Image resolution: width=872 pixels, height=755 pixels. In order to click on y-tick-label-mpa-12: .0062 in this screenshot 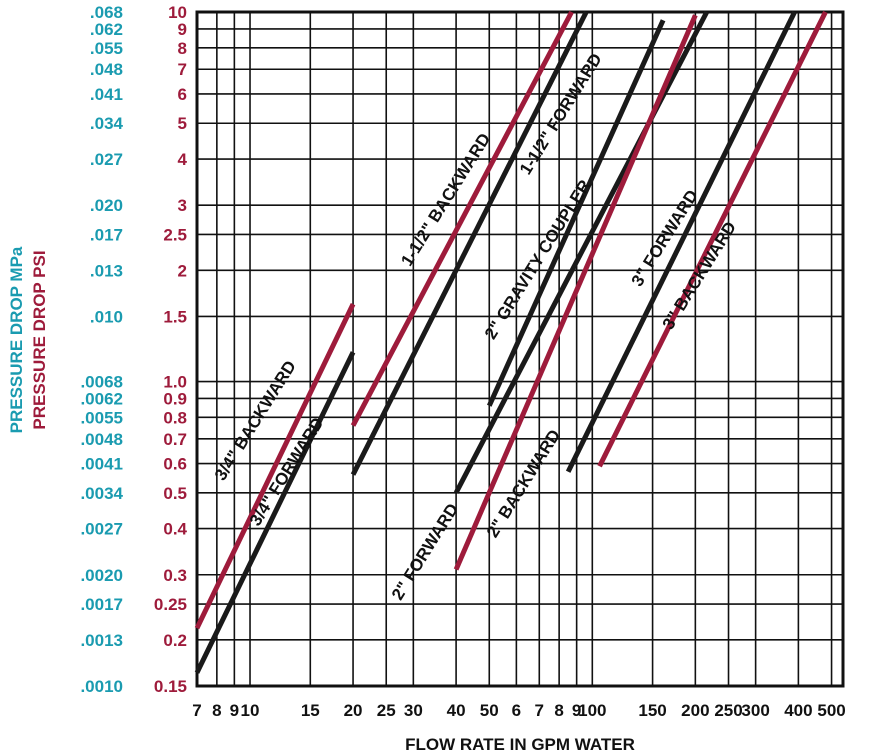, I will do `click(101, 398)`.